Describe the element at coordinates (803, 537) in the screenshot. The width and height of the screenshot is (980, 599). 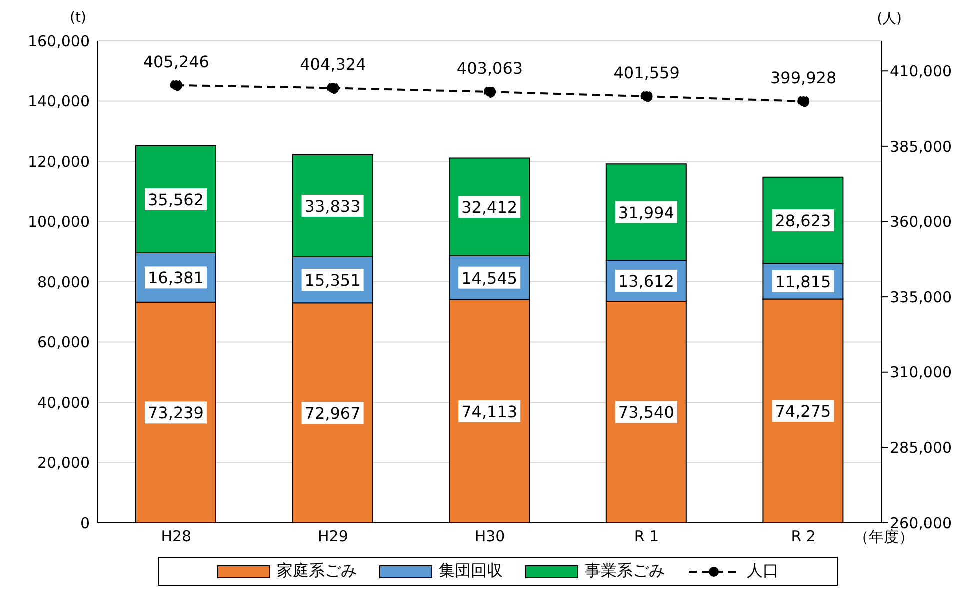
I see `x-tick-label: R 2` at that location.